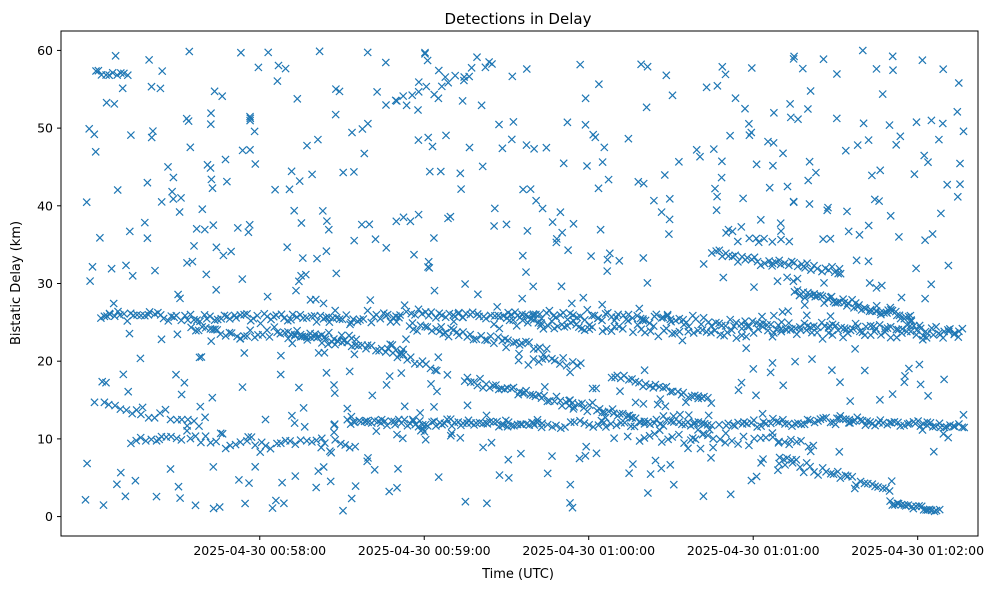 Image resolution: width=989 pixels, height=590 pixels. Describe the element at coordinates (588, 550) in the screenshot. I see `x-tick-label: 2025-04-30 01:00:00` at that location.